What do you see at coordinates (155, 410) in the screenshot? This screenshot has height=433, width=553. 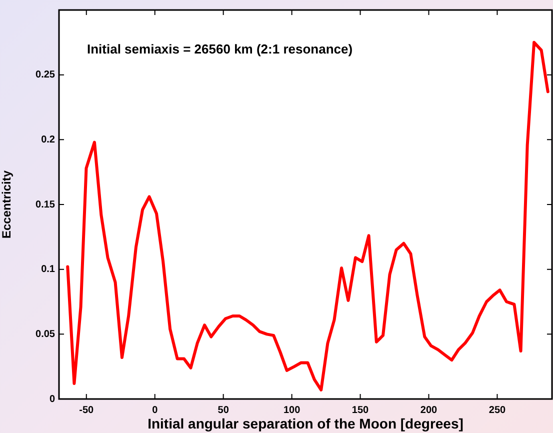 I see `x-tick-label: 0` at bounding box center [155, 410].